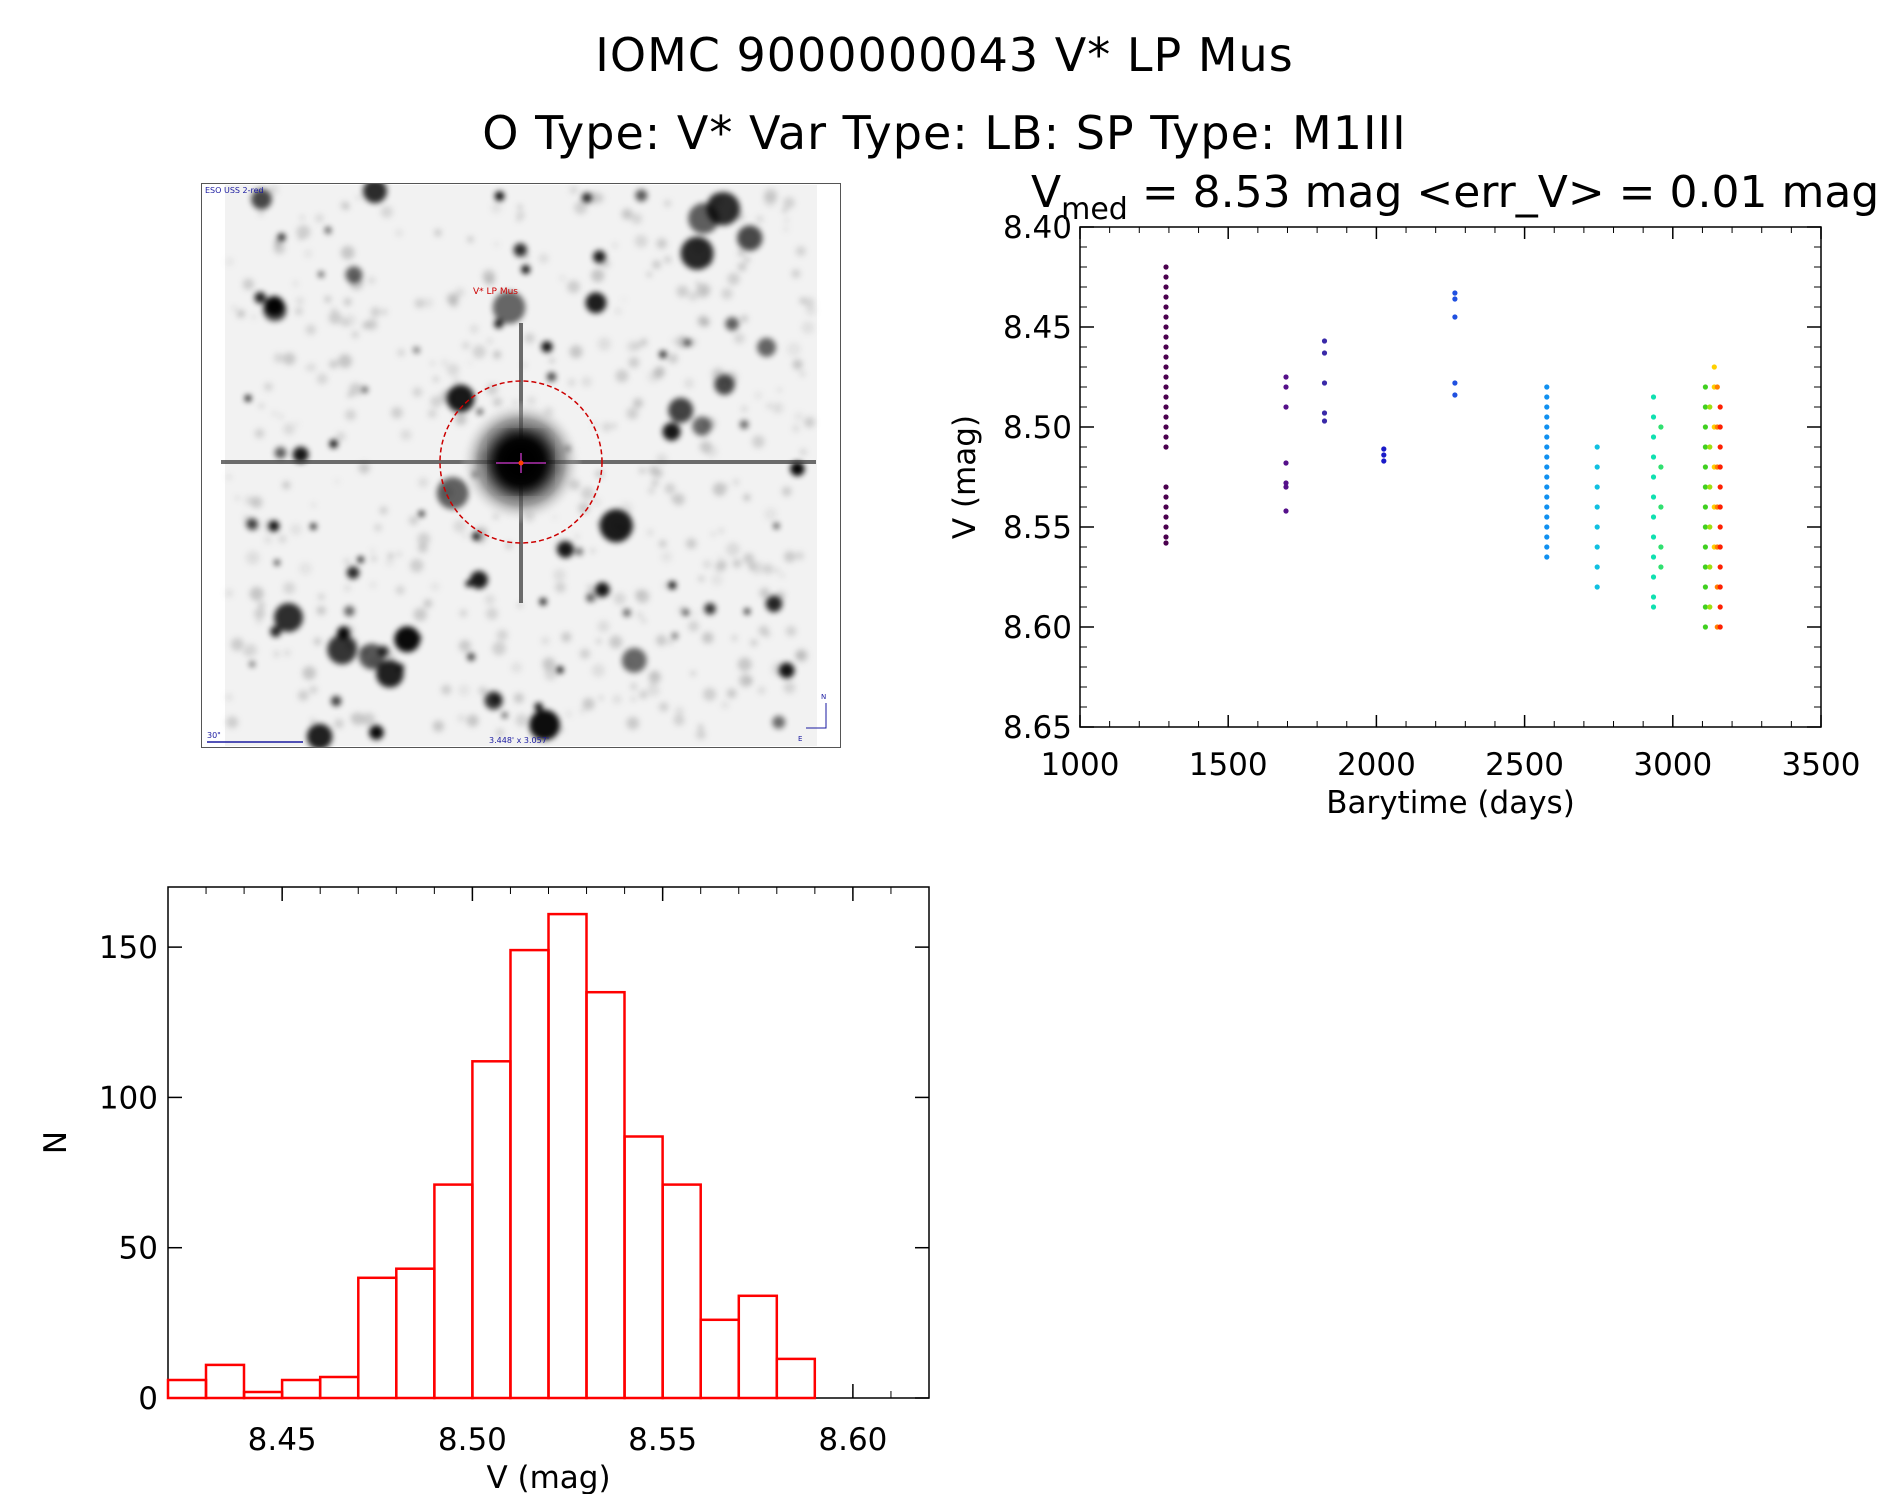 The width and height of the screenshot is (1889, 1494). Describe the element at coordinates (128, 948) in the screenshot. I see `y-tick-label: 150` at that location.